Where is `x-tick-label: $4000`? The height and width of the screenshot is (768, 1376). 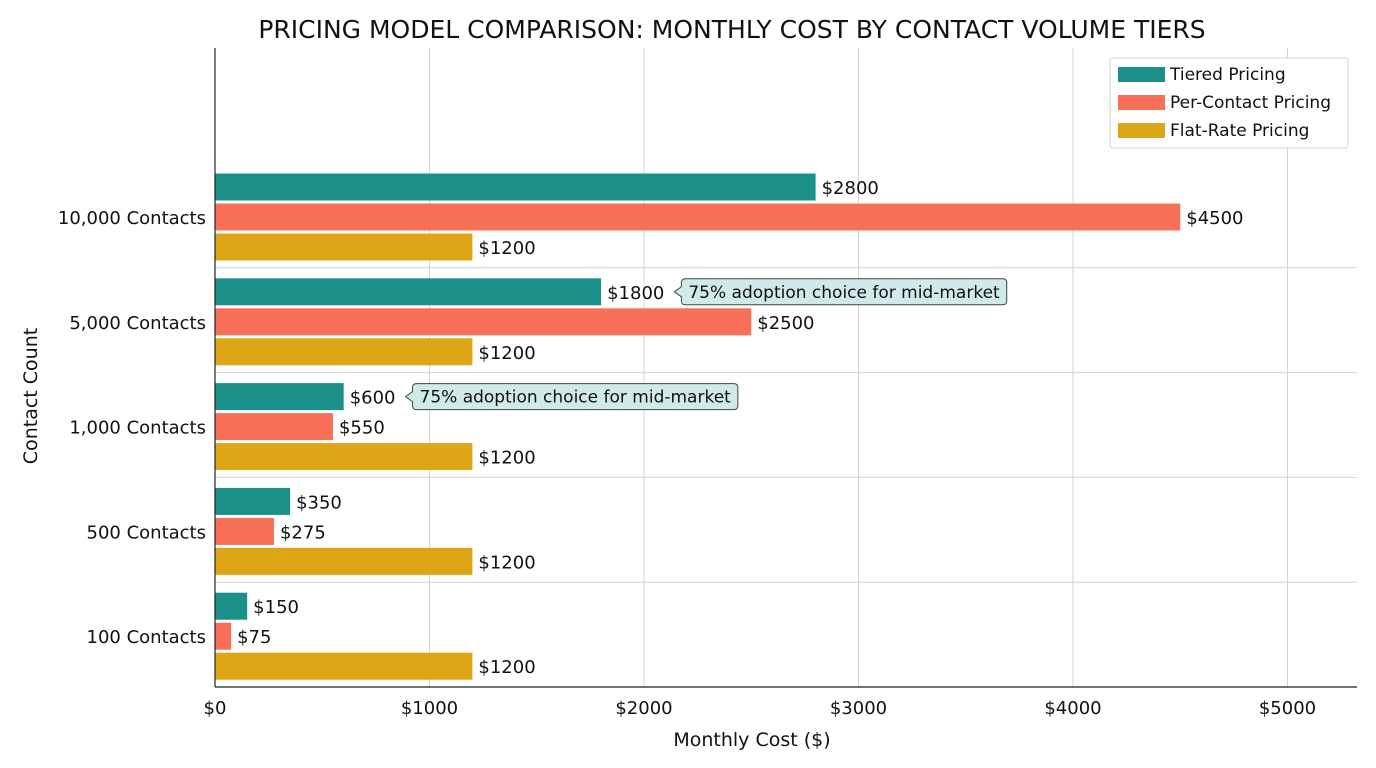
x-tick-label: $4000 is located at coordinates (1072, 708).